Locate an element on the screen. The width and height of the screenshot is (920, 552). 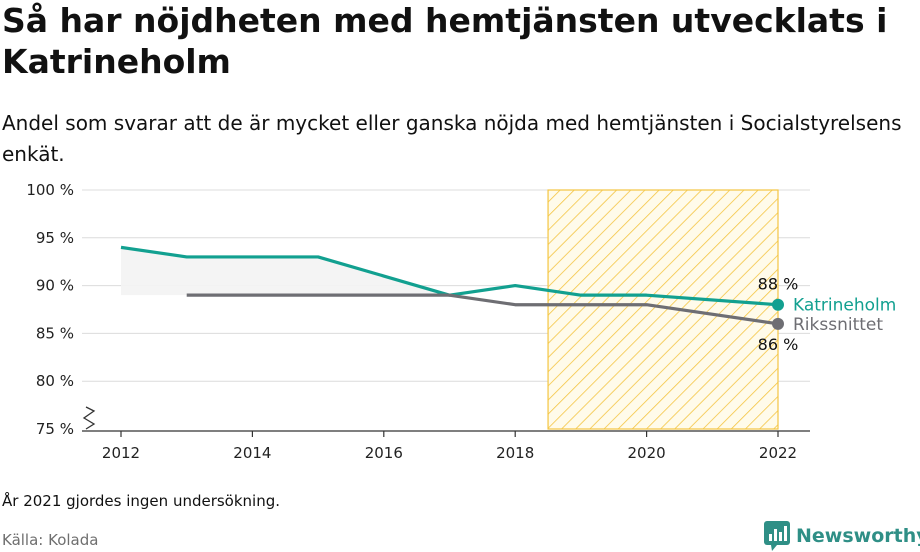
series-line-rikssnittet is located at coordinates (482, 309).